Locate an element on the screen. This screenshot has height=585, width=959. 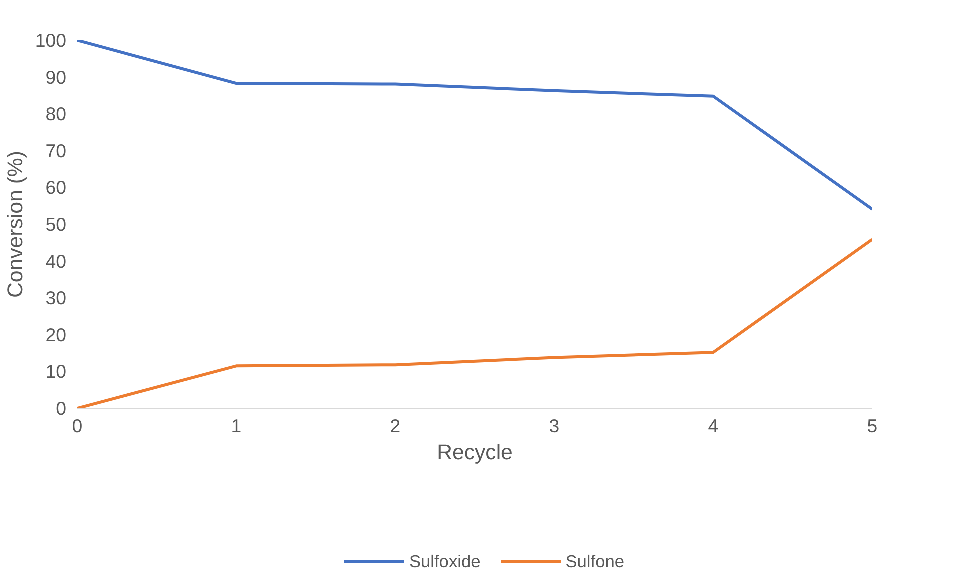
x-tick-label: 5 is located at coordinates (872, 426).